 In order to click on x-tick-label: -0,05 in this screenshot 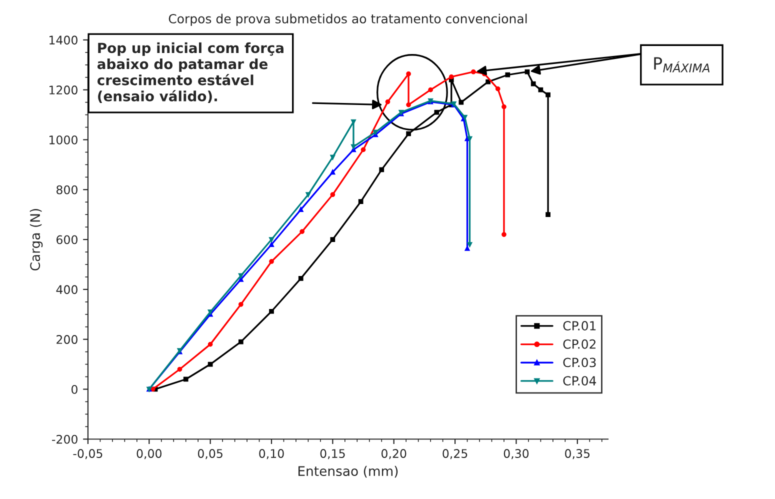, I will do `click(87, 454)`.